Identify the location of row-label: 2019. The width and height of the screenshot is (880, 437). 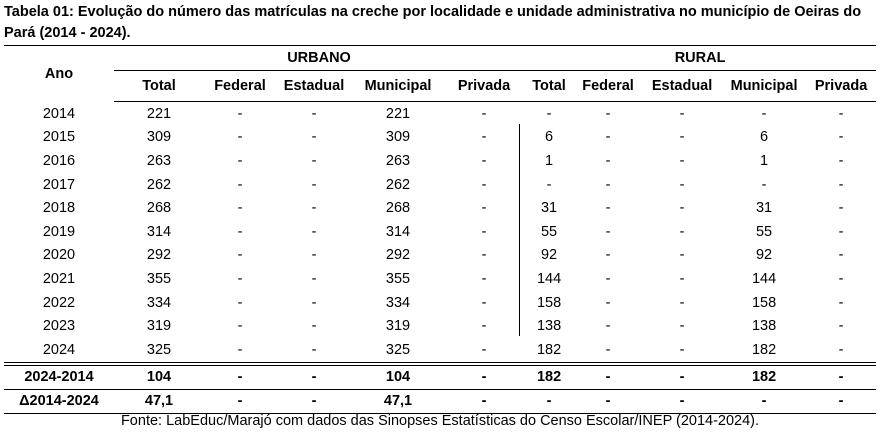
(59, 231).